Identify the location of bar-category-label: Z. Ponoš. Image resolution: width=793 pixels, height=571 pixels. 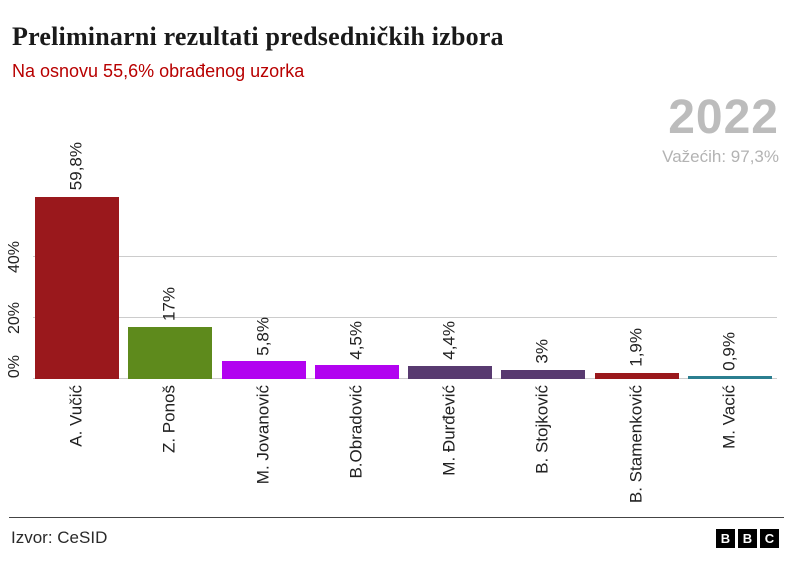
(169, 419).